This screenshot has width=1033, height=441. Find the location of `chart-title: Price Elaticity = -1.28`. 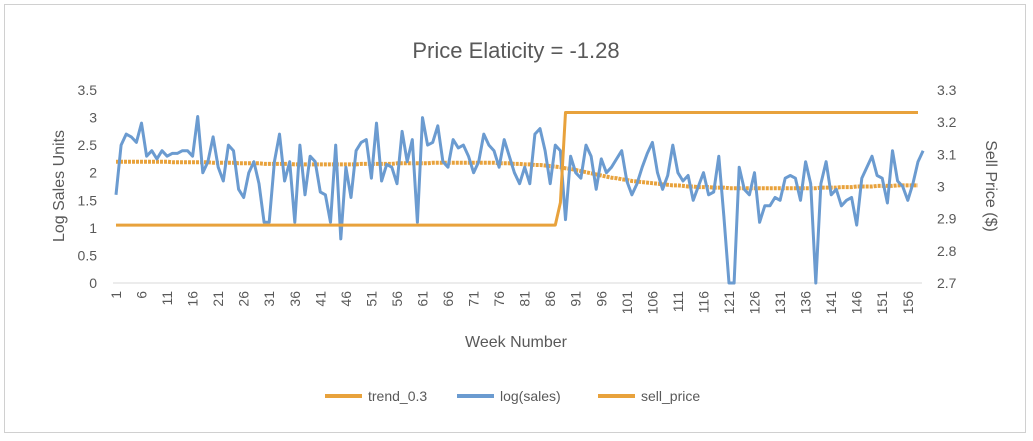

chart-title: Price Elaticity = -1.28 is located at coordinates (515, 50).